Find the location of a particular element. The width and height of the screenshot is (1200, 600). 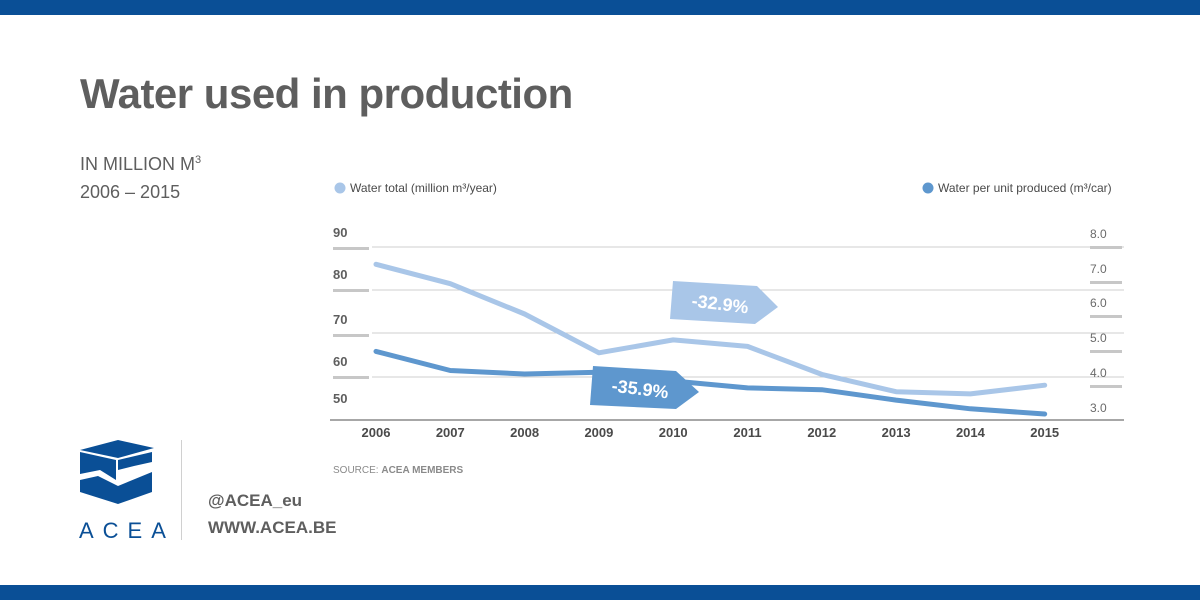

twitter-handle: @ACEA_eu is located at coordinates (255, 500).